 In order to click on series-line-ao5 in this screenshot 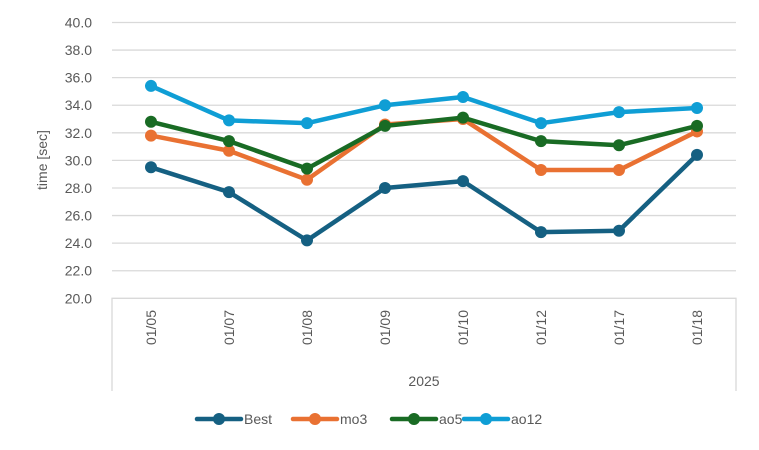, I will do `click(424, 143)`.